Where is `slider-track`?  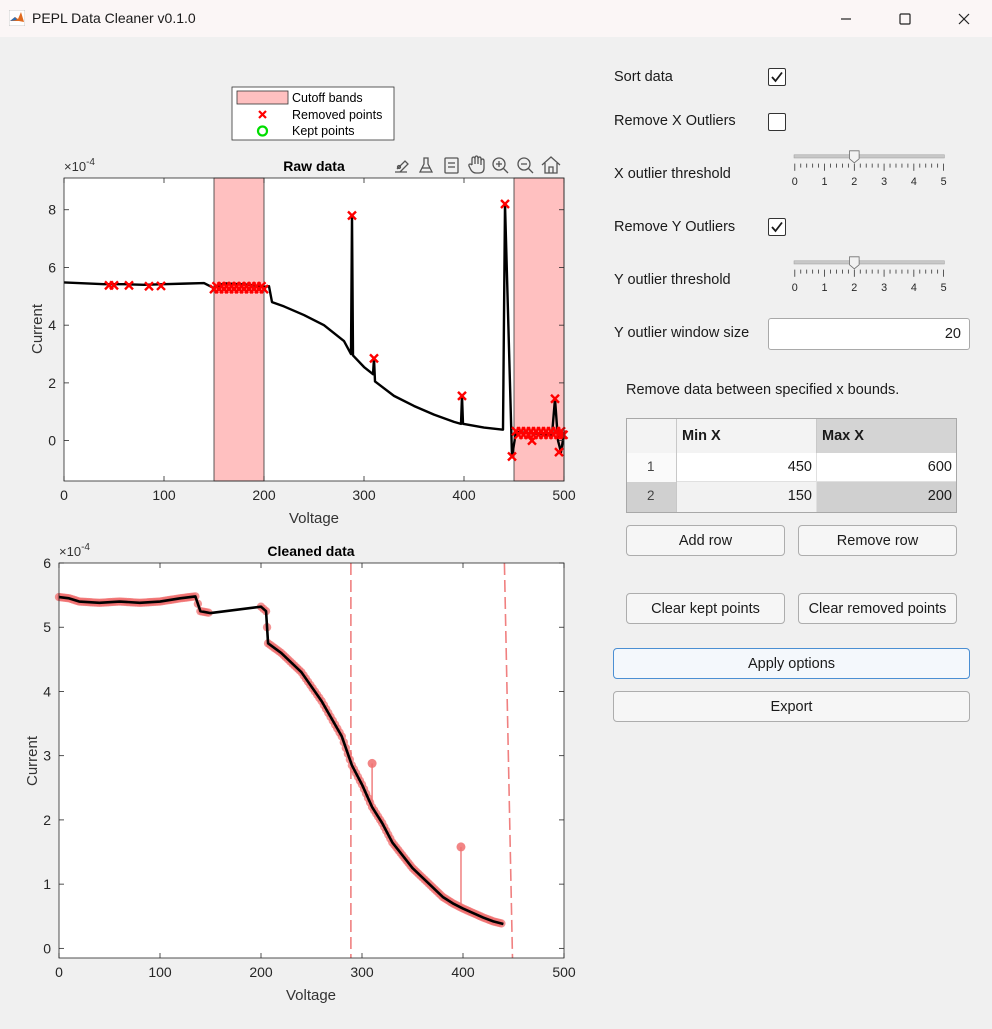
slider-track is located at coordinates (869, 156).